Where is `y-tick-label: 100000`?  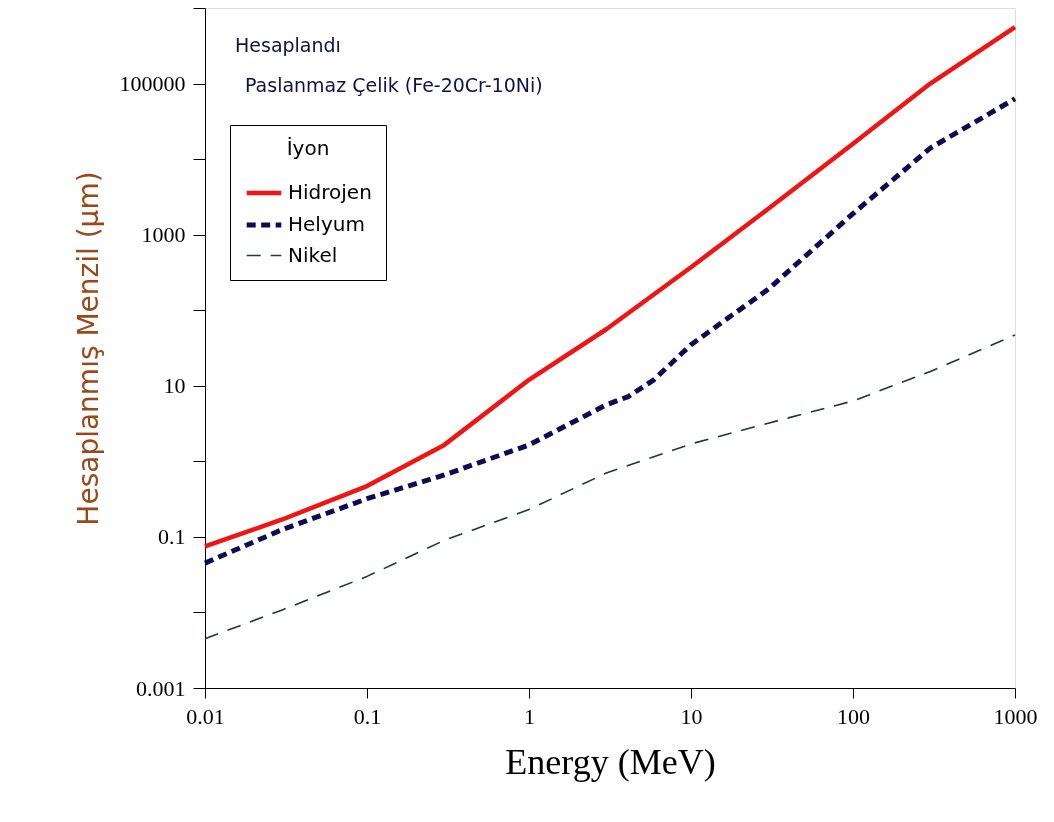
y-tick-label: 100000 is located at coordinates (152, 84).